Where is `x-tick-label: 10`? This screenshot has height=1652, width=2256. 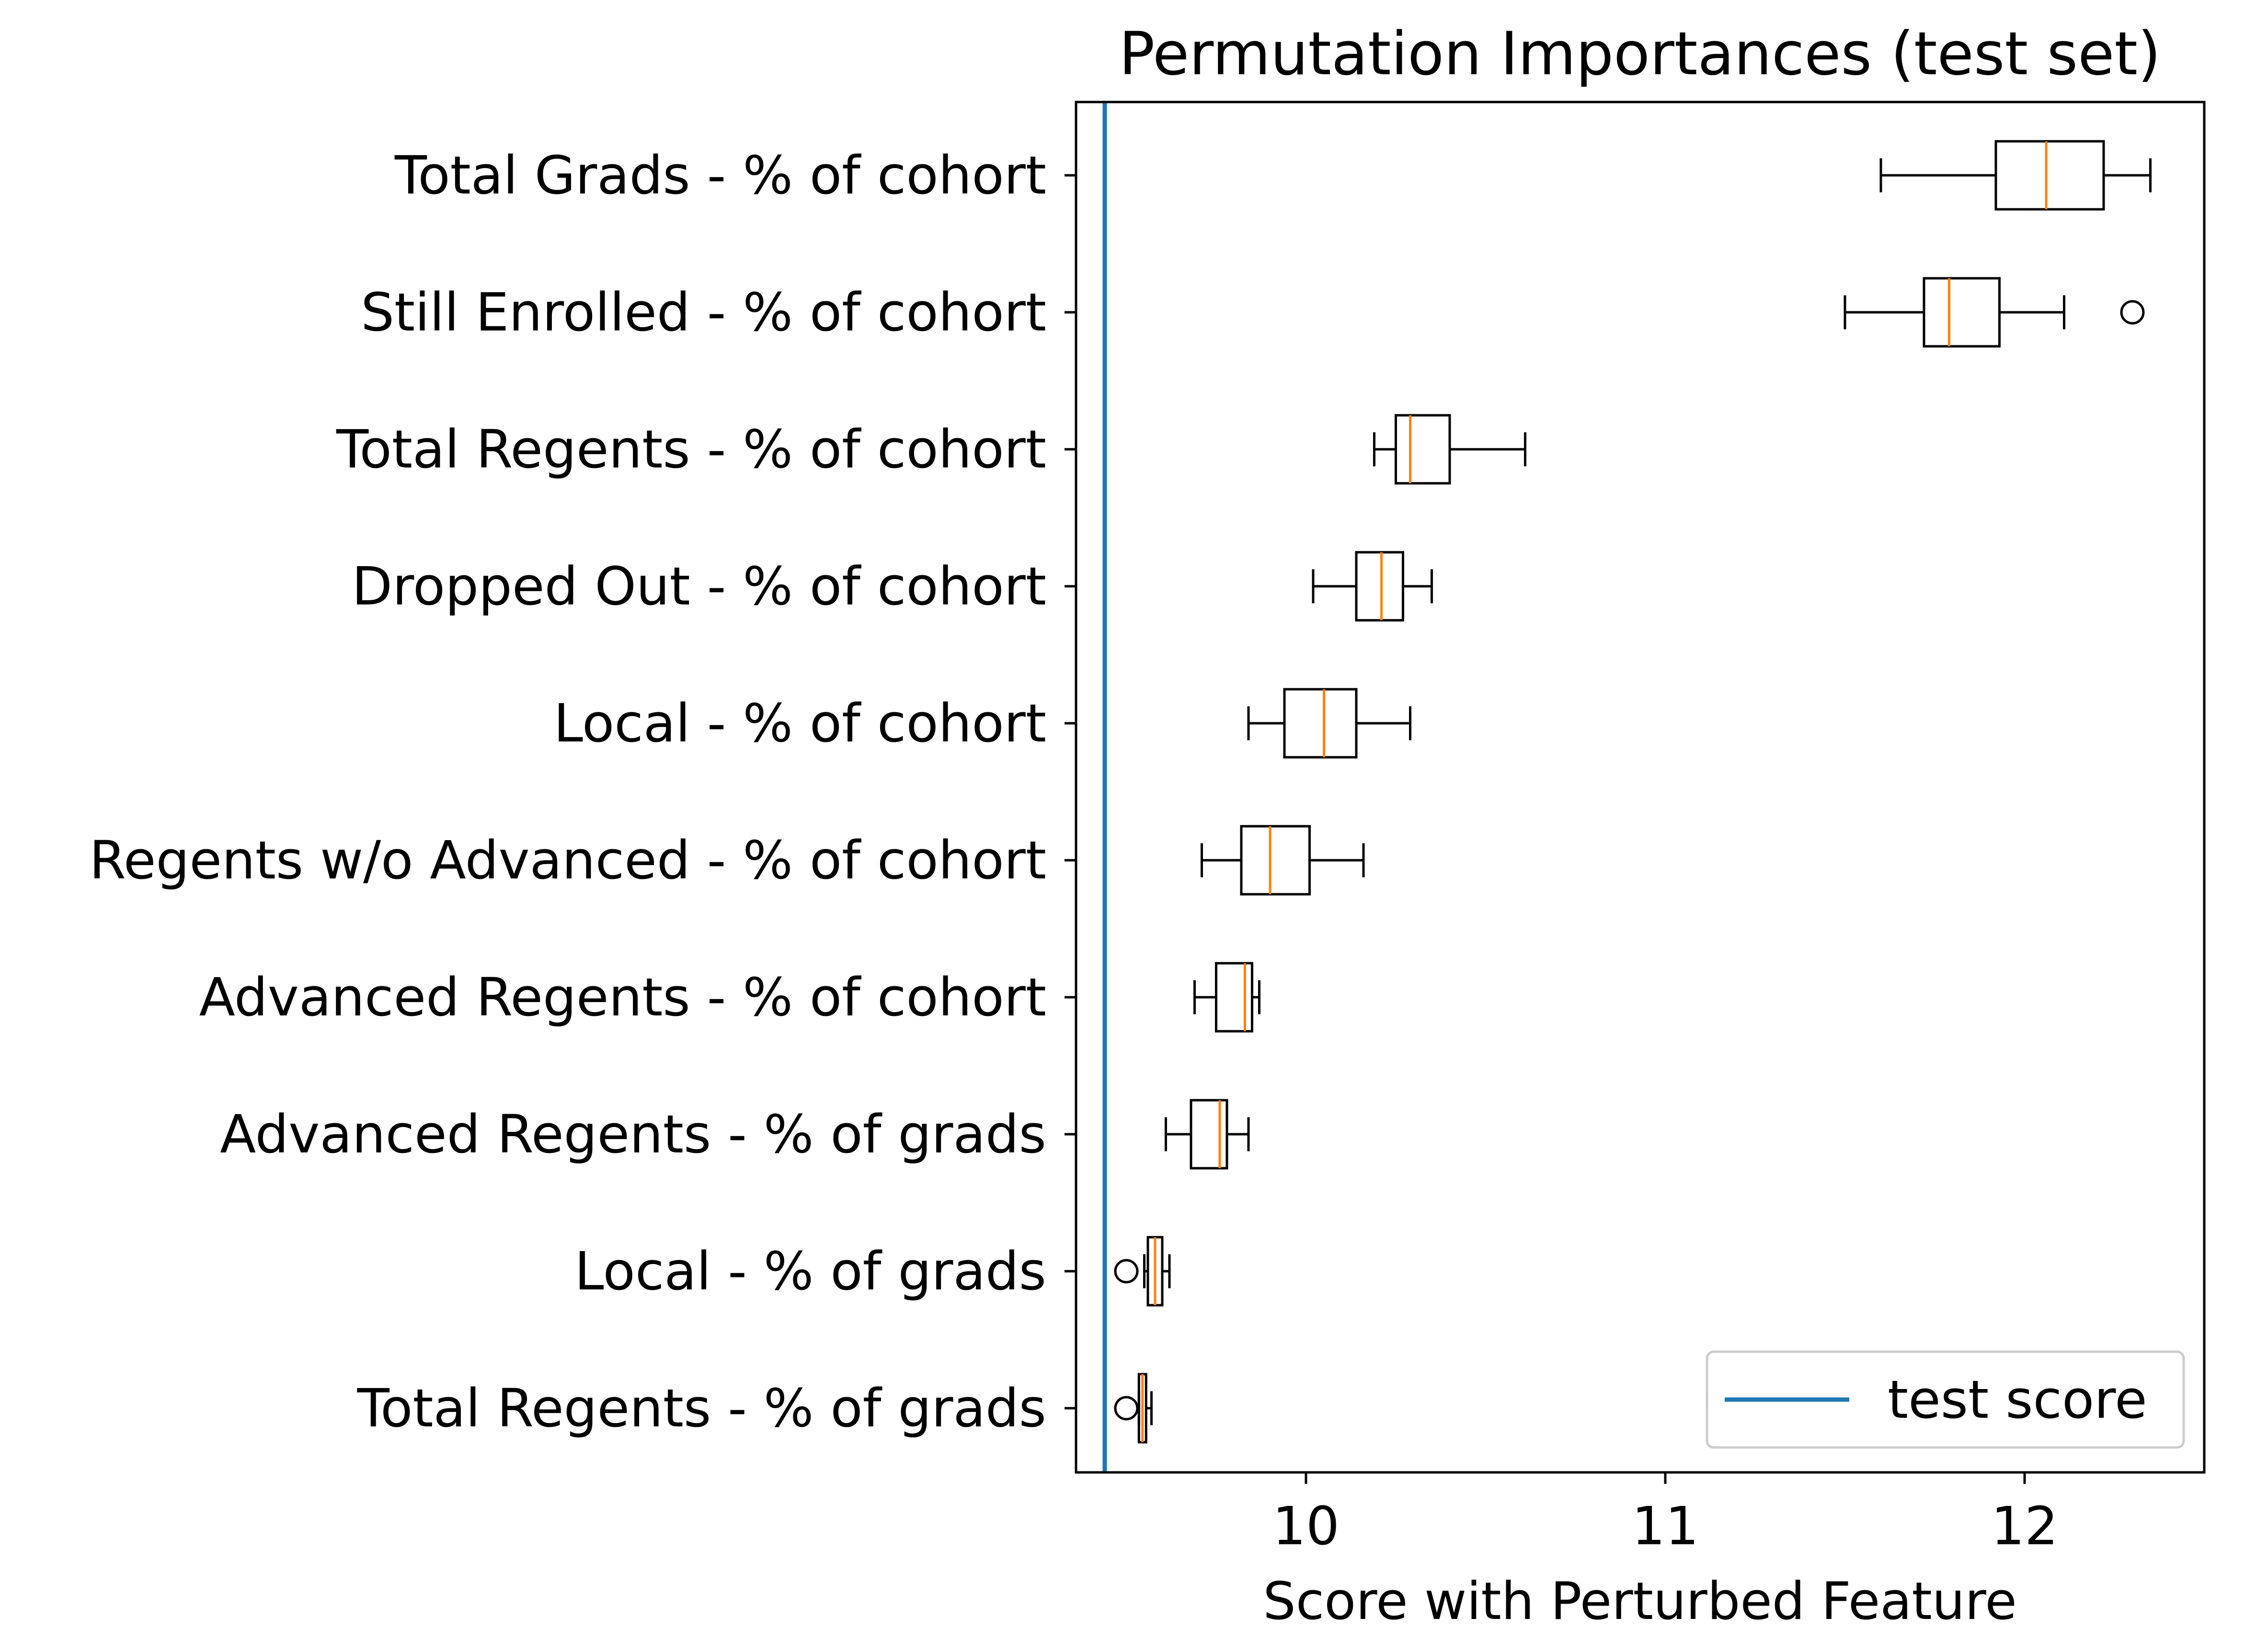 x-tick-label: 10 is located at coordinates (1306, 1526).